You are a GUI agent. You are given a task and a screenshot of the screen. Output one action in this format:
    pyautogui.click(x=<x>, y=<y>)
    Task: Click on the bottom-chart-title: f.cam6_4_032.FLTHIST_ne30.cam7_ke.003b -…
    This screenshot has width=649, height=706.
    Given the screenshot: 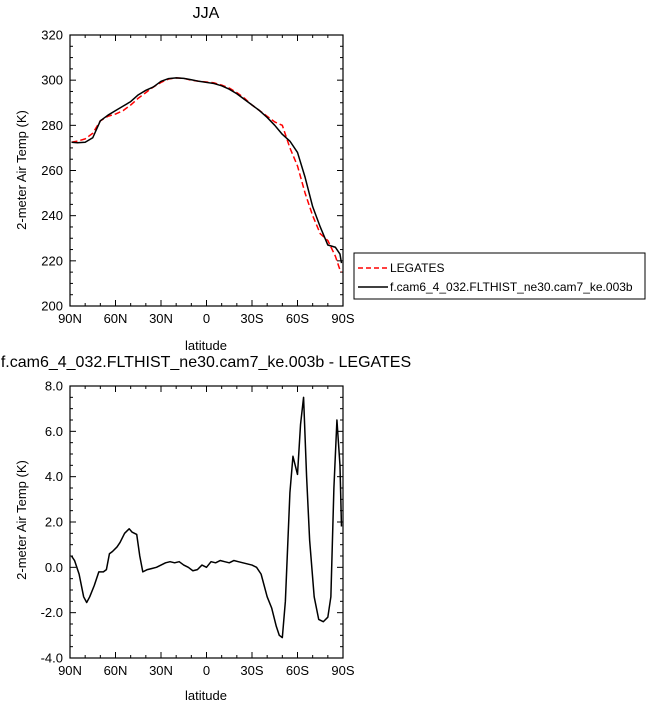 What is the action you would take?
    pyautogui.click(x=206, y=362)
    